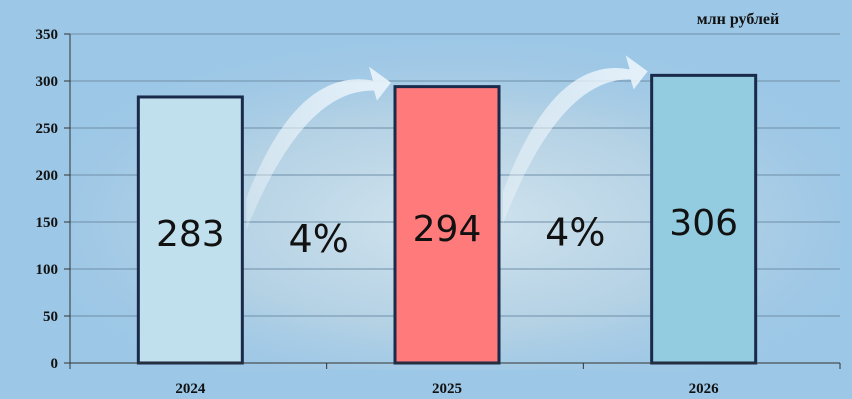 This screenshot has width=852, height=399. What do you see at coordinates (47, 35) in the screenshot?
I see `y-tick-label: 350` at bounding box center [47, 35].